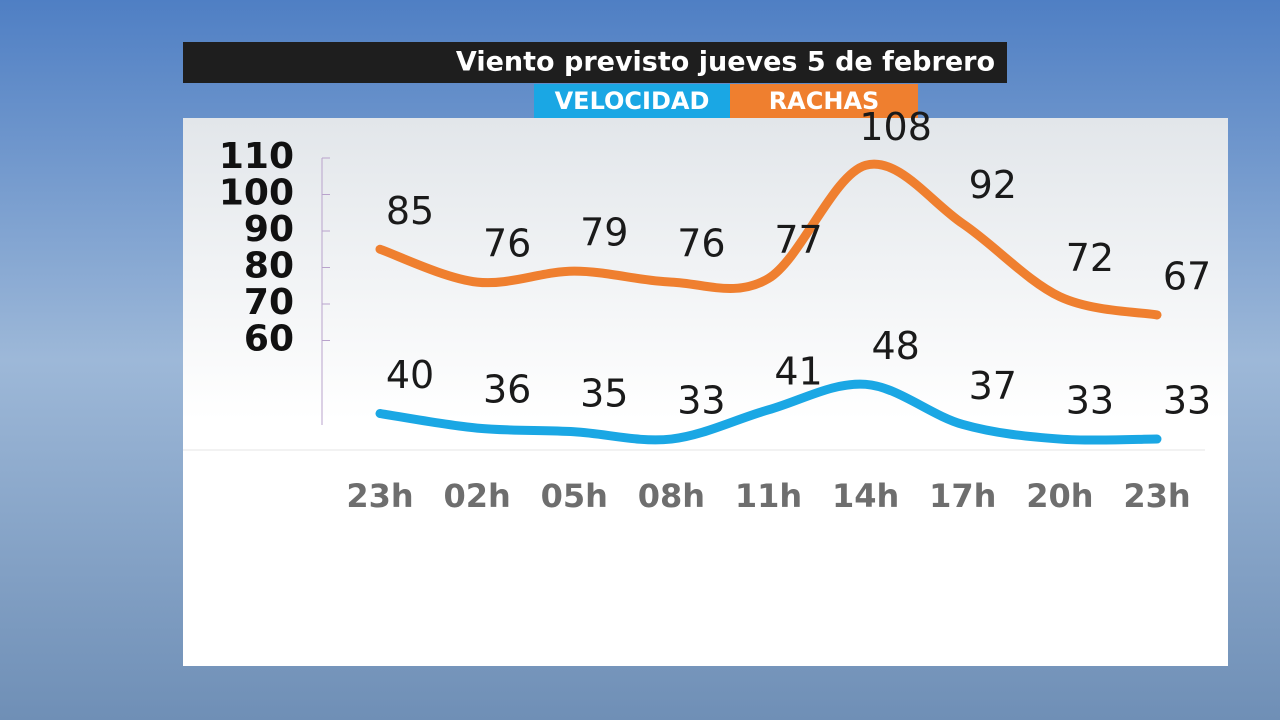 Image resolution: width=1280 pixels, height=720 pixels. What do you see at coordinates (993, 386) in the screenshot?
I see `data-label: 37` at bounding box center [993, 386].